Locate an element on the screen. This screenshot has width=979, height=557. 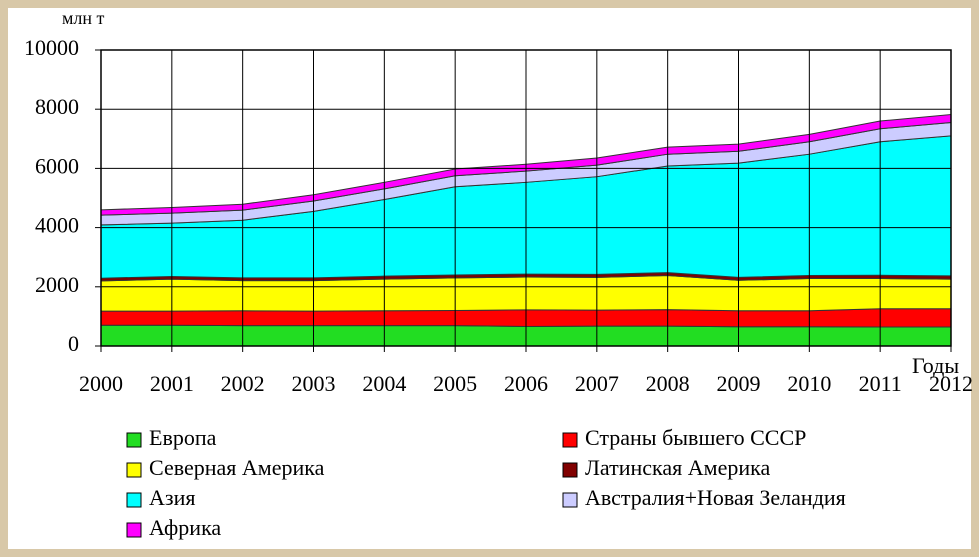
x-axis-label: Годы is located at coordinates (935, 365).